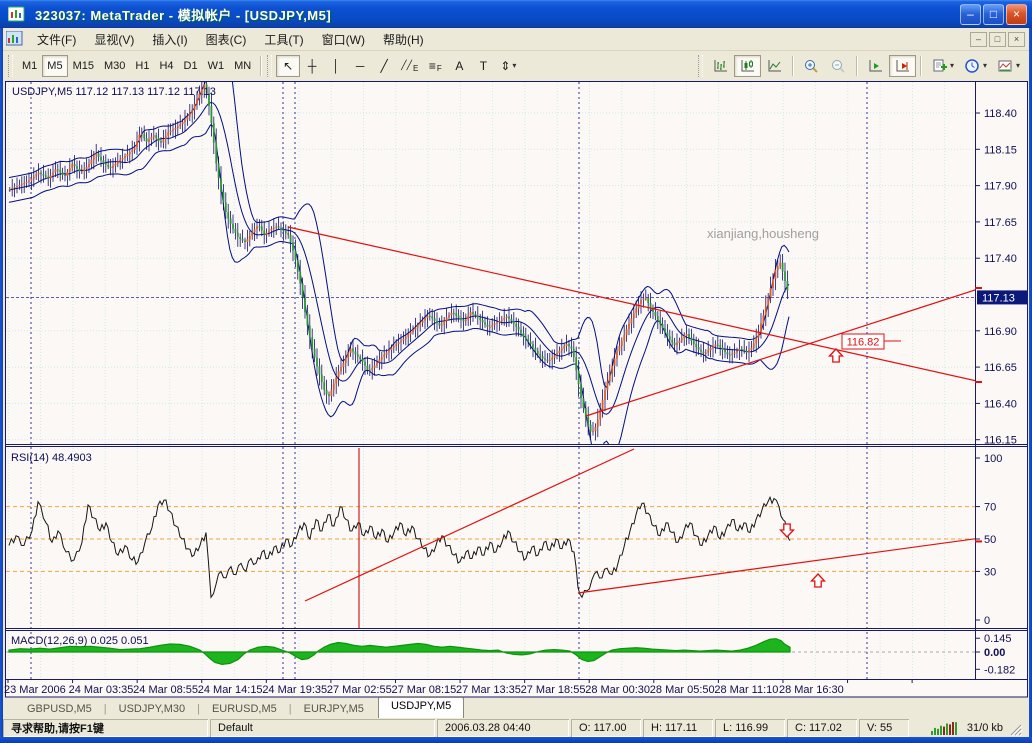 The height and width of the screenshot is (743, 1032). Describe the element at coordinates (1000, 368) in the screenshot. I see `svg-text: 116.65` at that location.